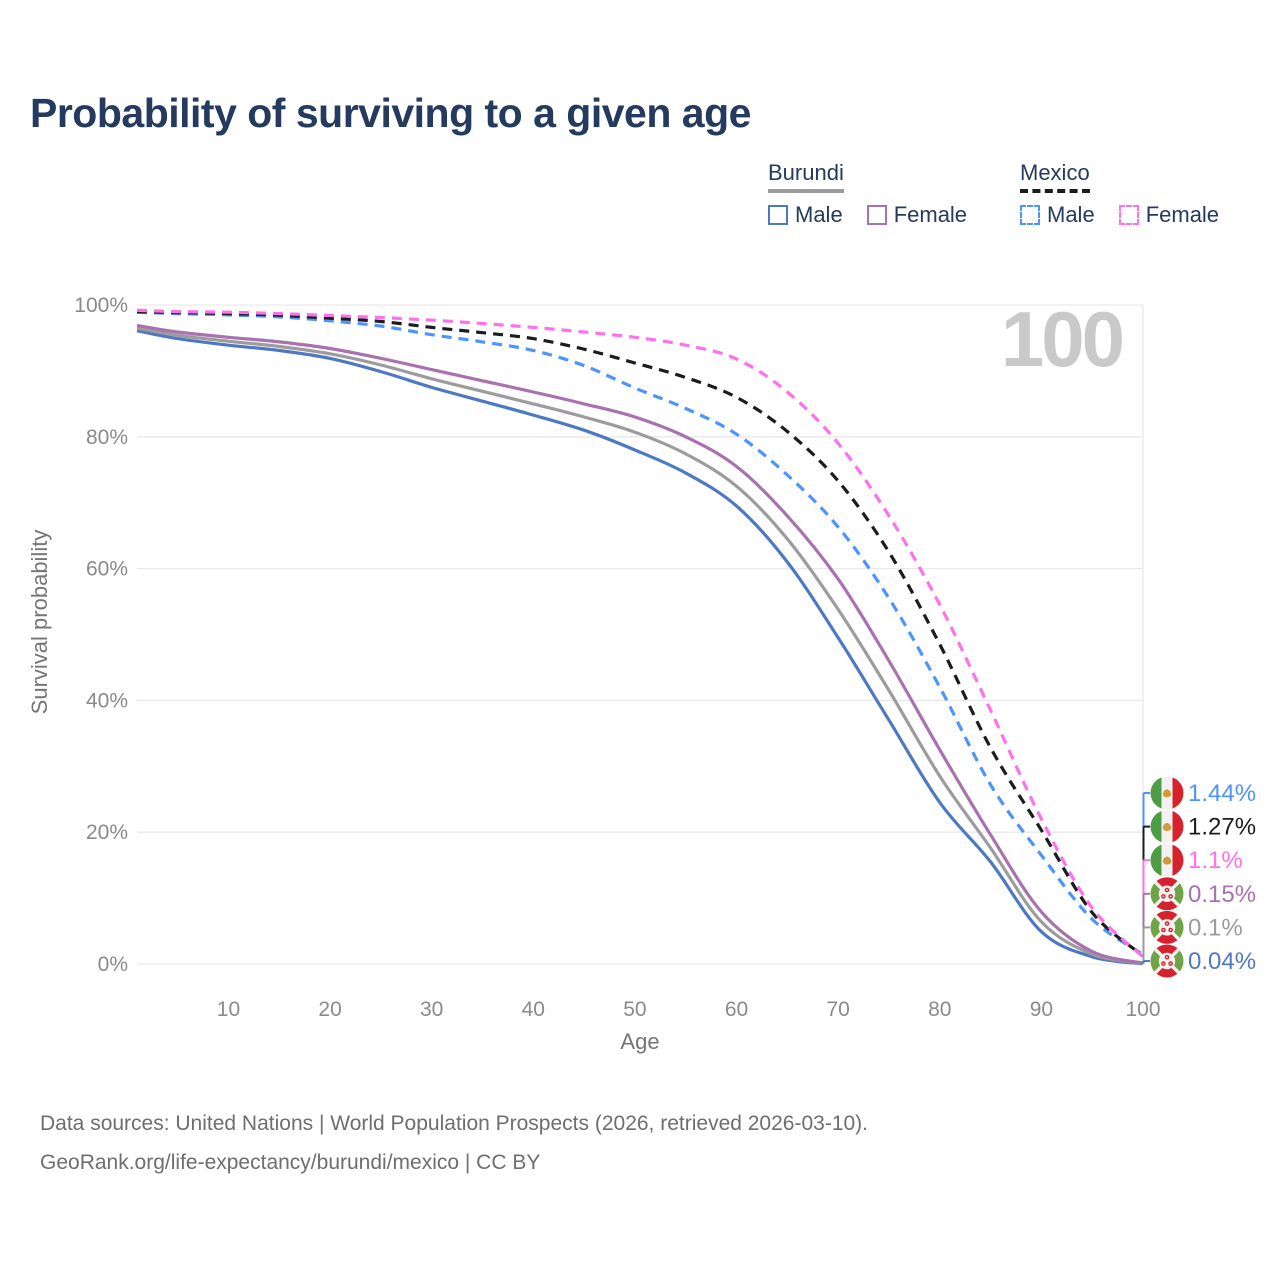 This screenshot has width=1280, height=1280. I want to click on legend-items-mexico: Male Female, so click(1119, 215).